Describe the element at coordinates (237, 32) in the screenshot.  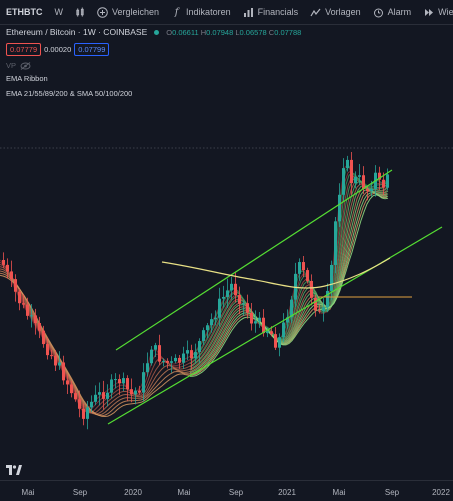
I see `low-label: L` at that location.